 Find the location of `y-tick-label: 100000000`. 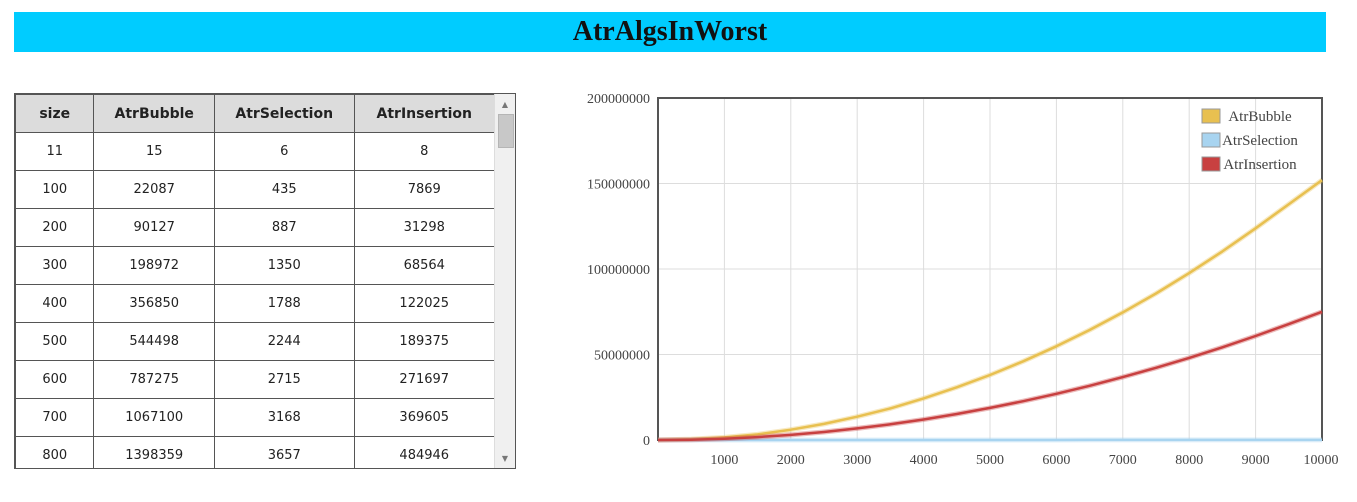

y-tick-label: 100000000 is located at coordinates (618, 270).